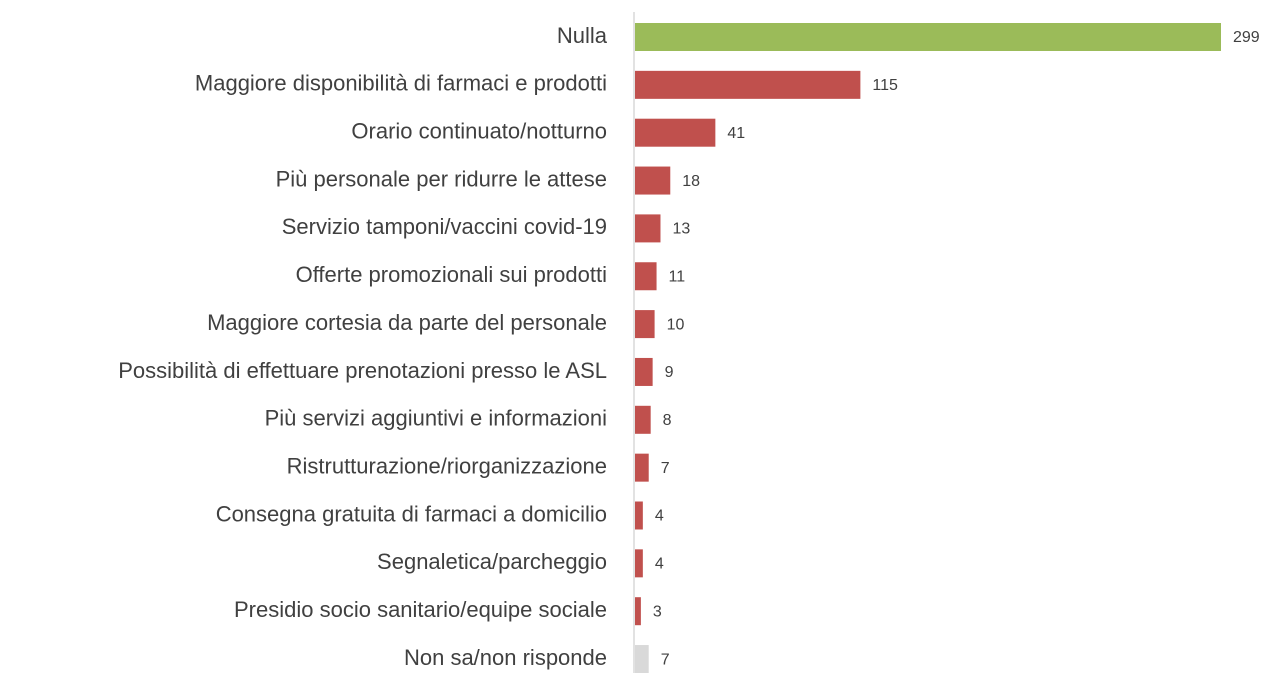 This screenshot has width=1272, height=673. What do you see at coordinates (582, 35) in the screenshot?
I see `category-label: Nulla` at bounding box center [582, 35].